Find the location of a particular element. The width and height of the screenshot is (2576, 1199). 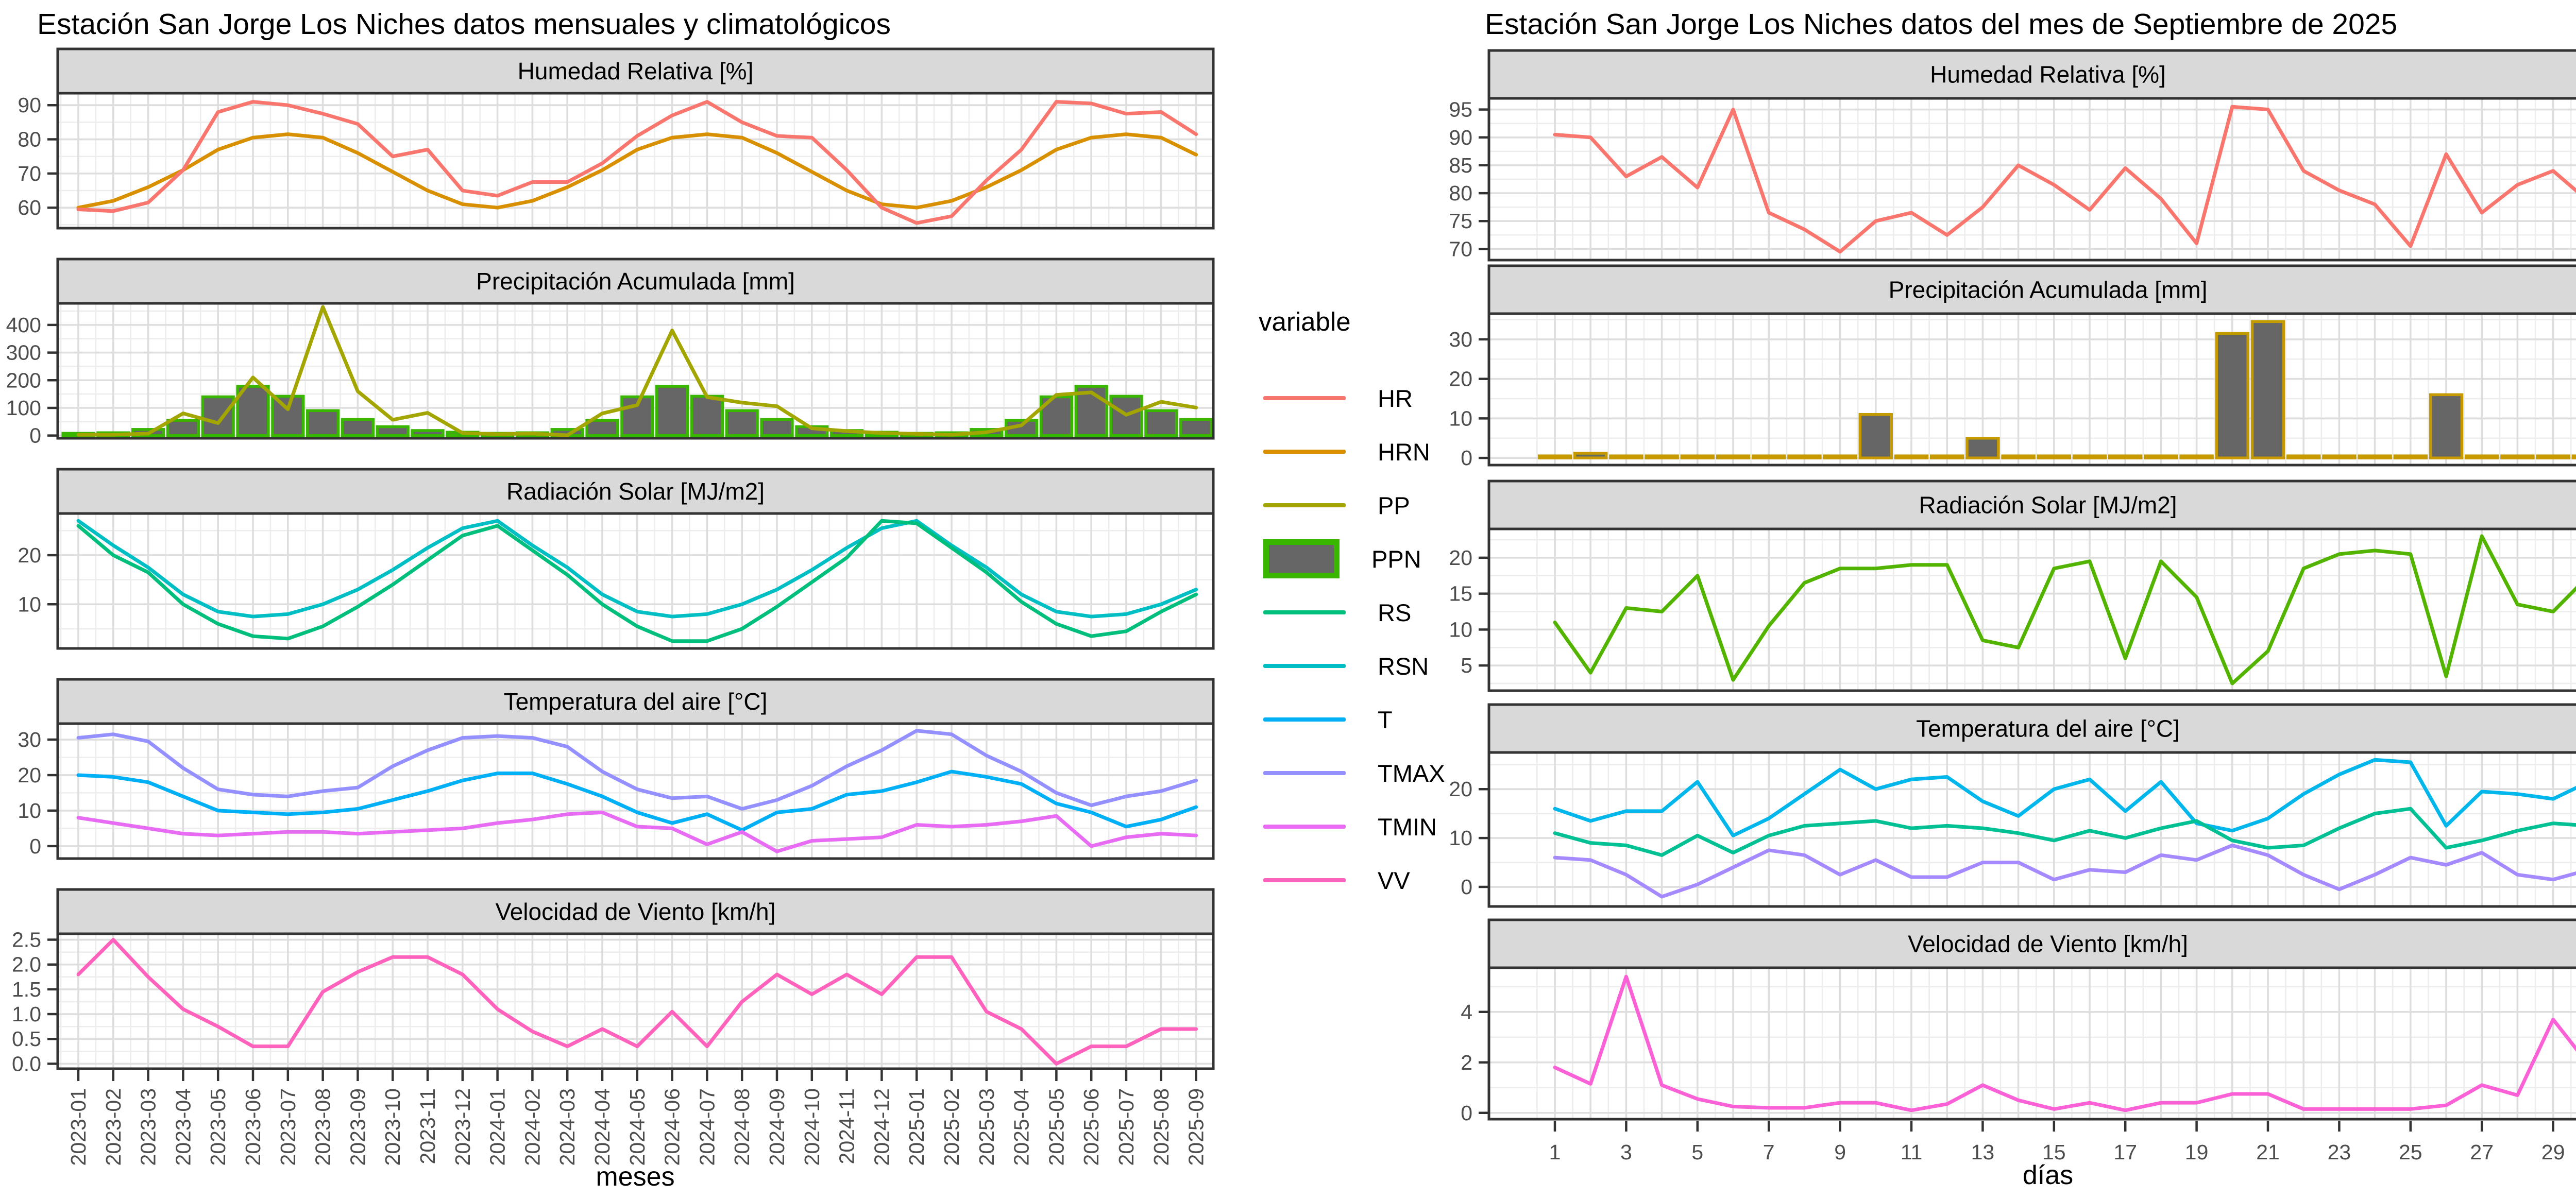

left-xlabel: 2024-02 is located at coordinates (532, 1127).